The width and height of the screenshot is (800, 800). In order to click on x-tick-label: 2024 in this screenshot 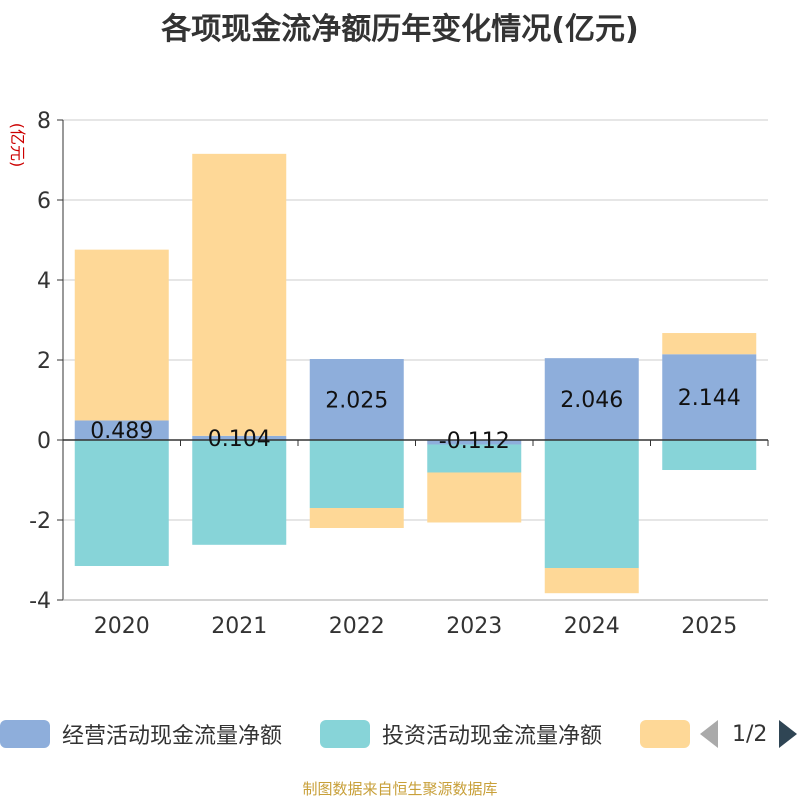, I will do `click(592, 626)`.